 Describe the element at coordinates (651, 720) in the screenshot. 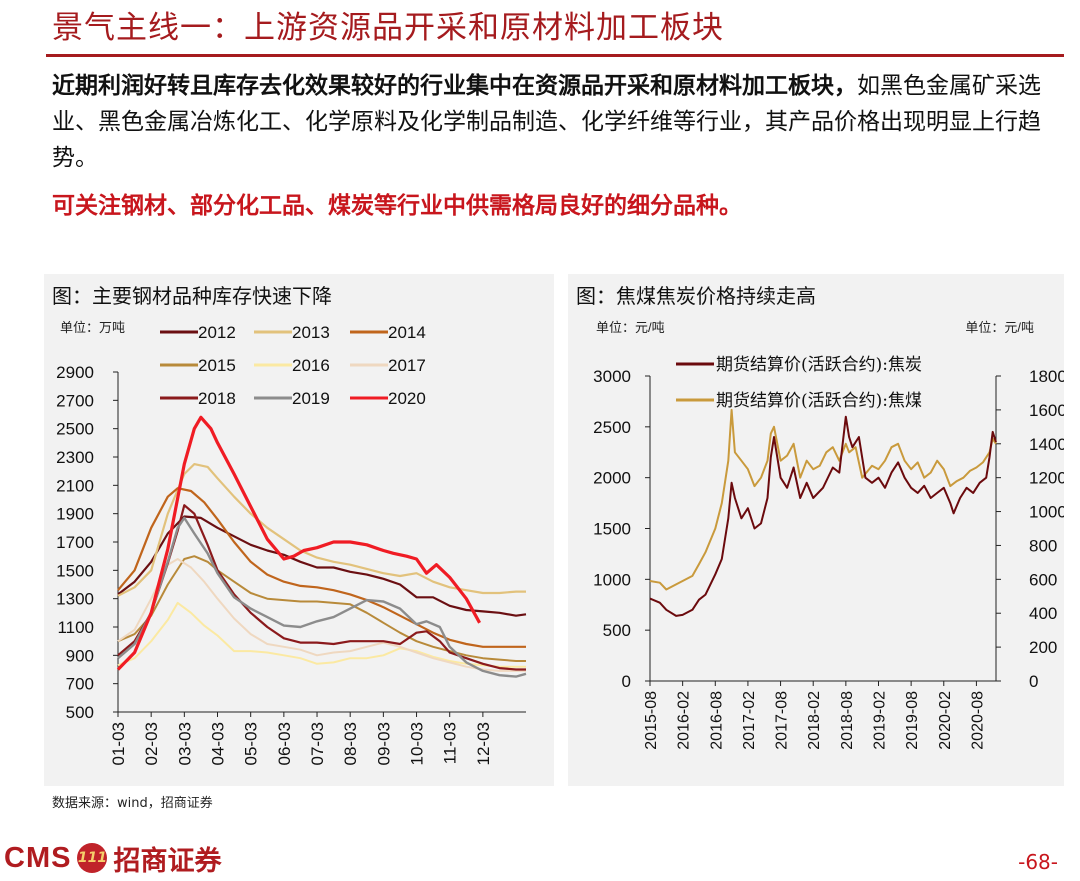

I see `x-tick-label: 2015-08` at that location.